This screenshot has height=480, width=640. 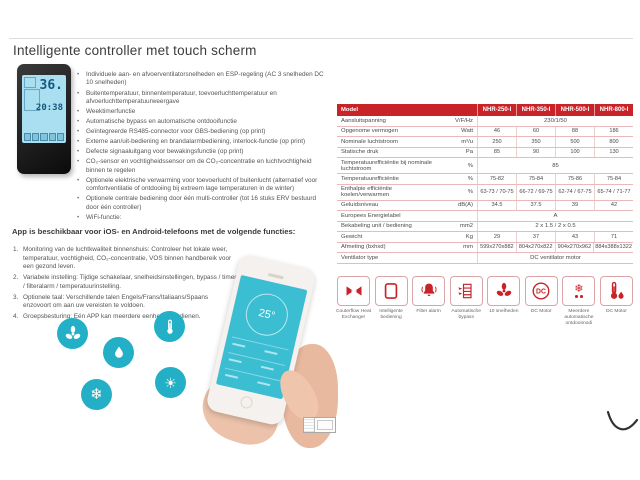 I want to click on feature-icon-card: Intelligente bediening, so click(x=391, y=301).